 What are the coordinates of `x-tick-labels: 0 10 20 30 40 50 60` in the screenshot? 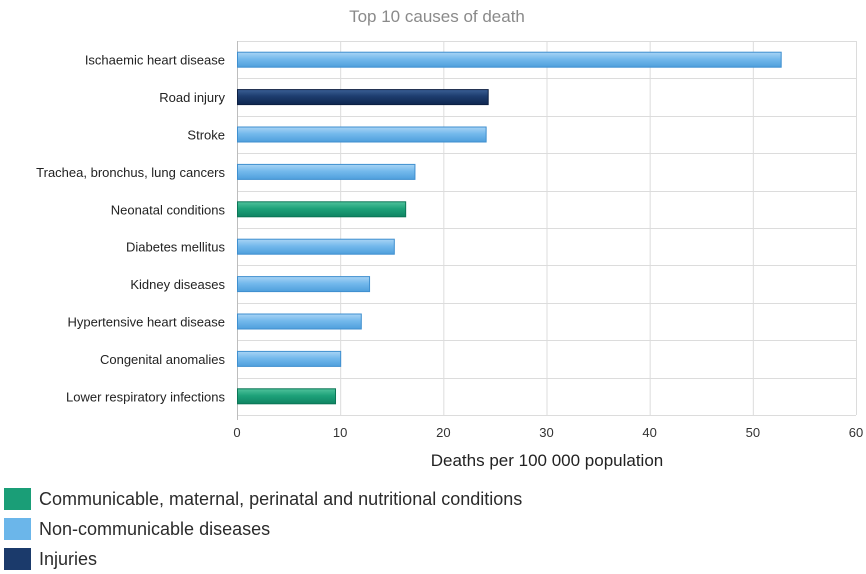 It's located at (548, 432).